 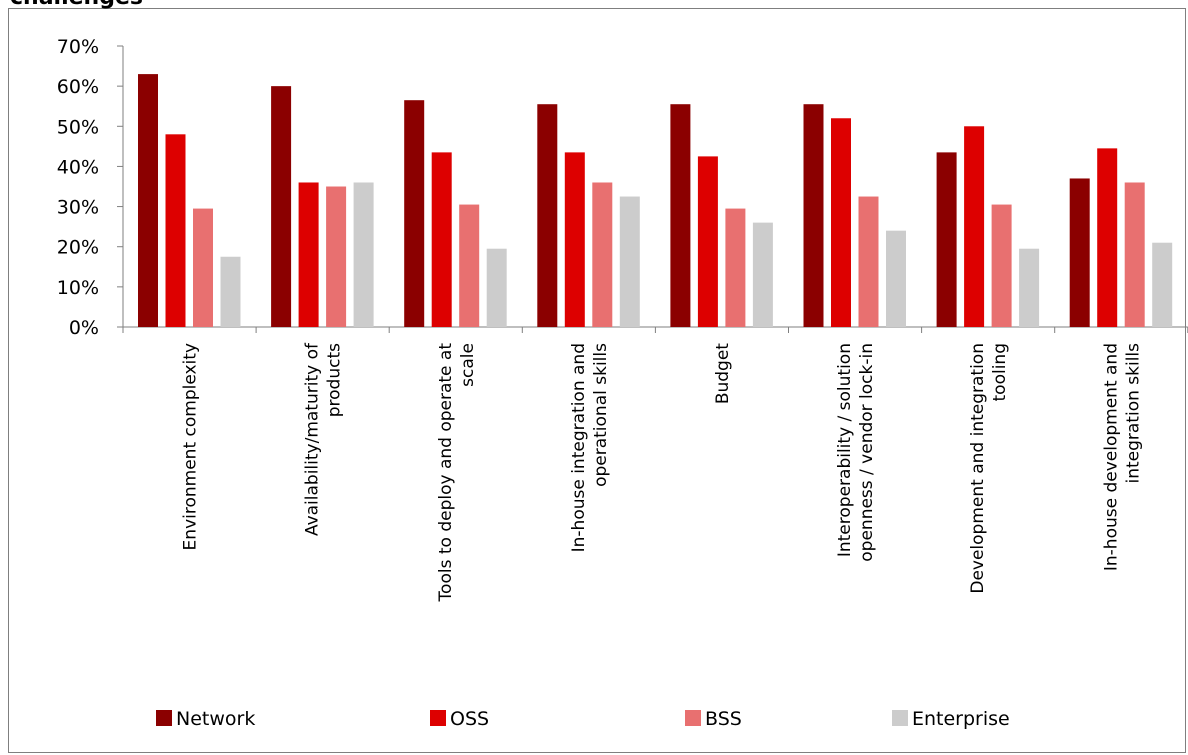 What do you see at coordinates (978, 468) in the screenshot?
I see `category-label-line: Development and integration` at bounding box center [978, 468].